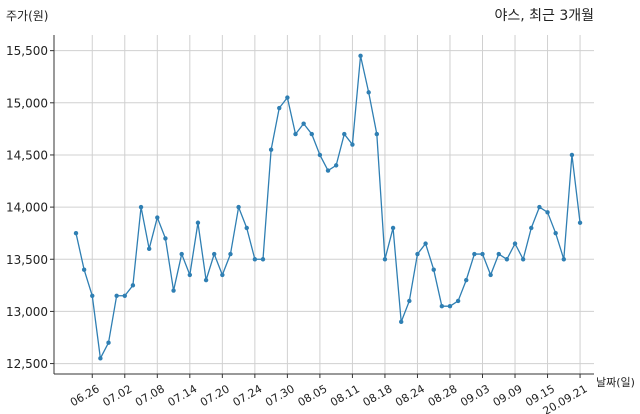 The height and width of the screenshot is (414, 640). What do you see at coordinates (27, 312) in the screenshot?
I see `y-tick-label: 13,000` at bounding box center [27, 312].